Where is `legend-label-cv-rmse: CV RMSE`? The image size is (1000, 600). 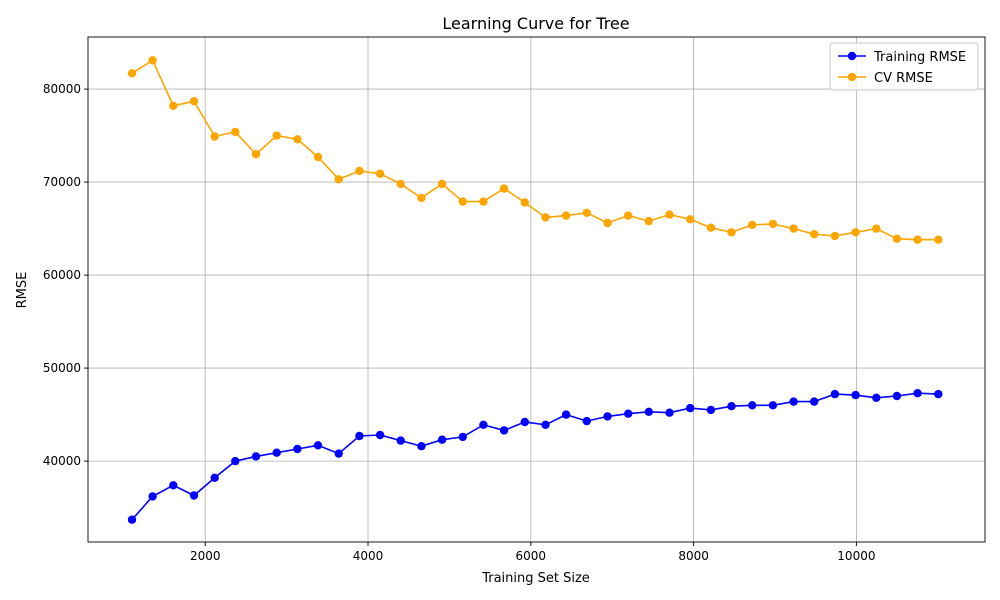 legend-label-cv-rmse: CV RMSE is located at coordinates (903, 78).